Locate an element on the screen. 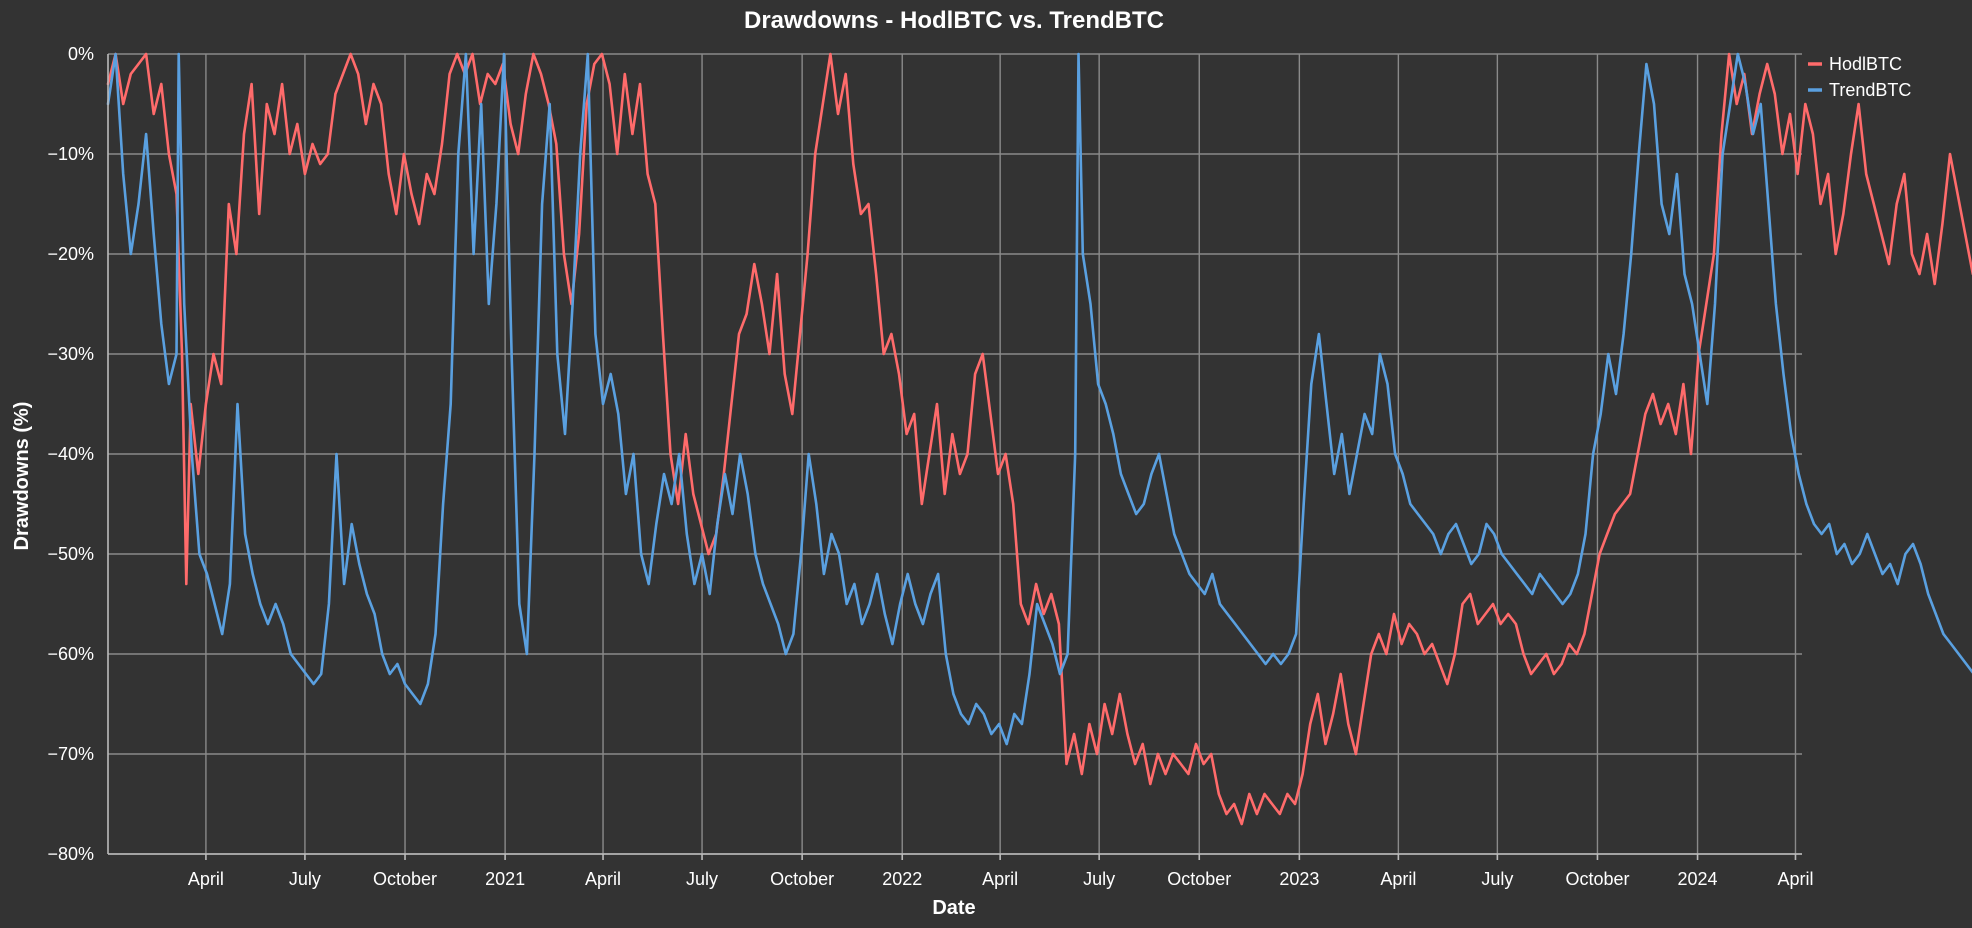 The image size is (1972, 928). legend-label: TrendBTC is located at coordinates (1870, 90).